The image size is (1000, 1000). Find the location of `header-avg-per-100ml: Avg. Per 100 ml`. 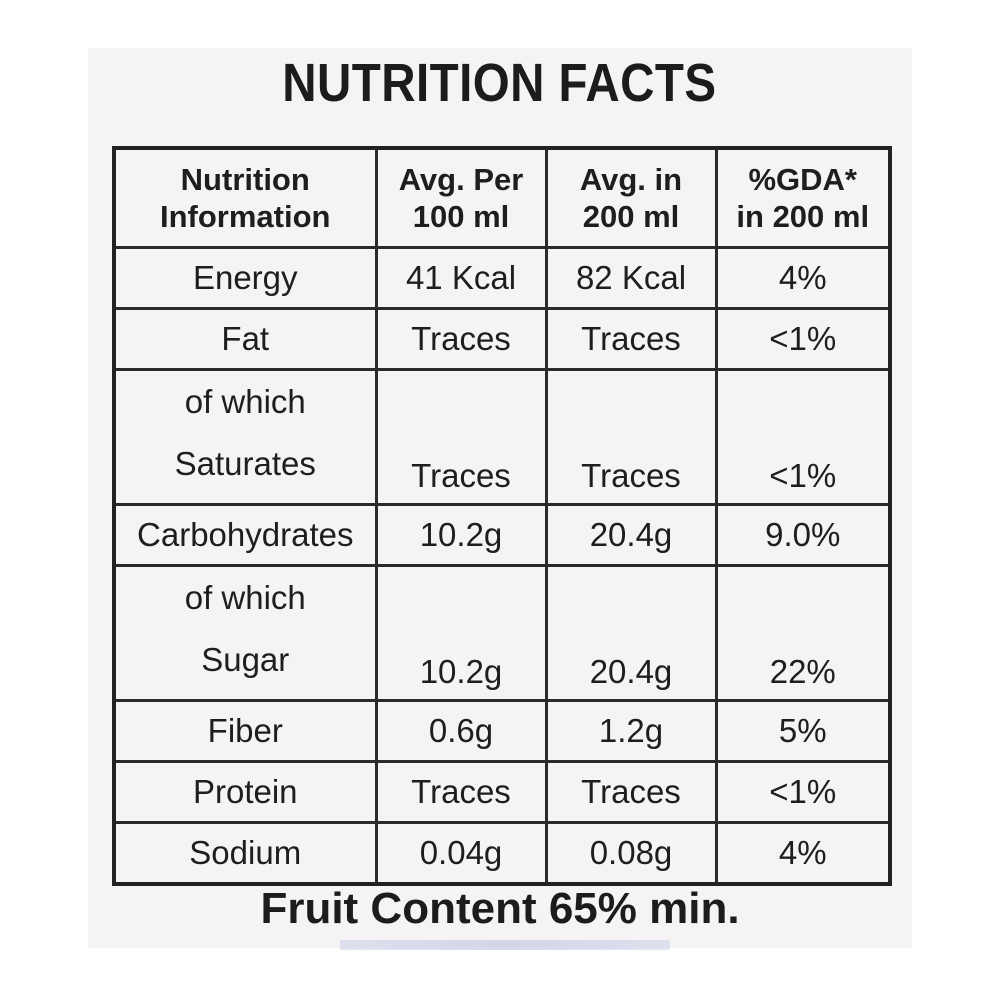

header-avg-per-100ml: Avg. Per 100 ml is located at coordinates (461, 197).